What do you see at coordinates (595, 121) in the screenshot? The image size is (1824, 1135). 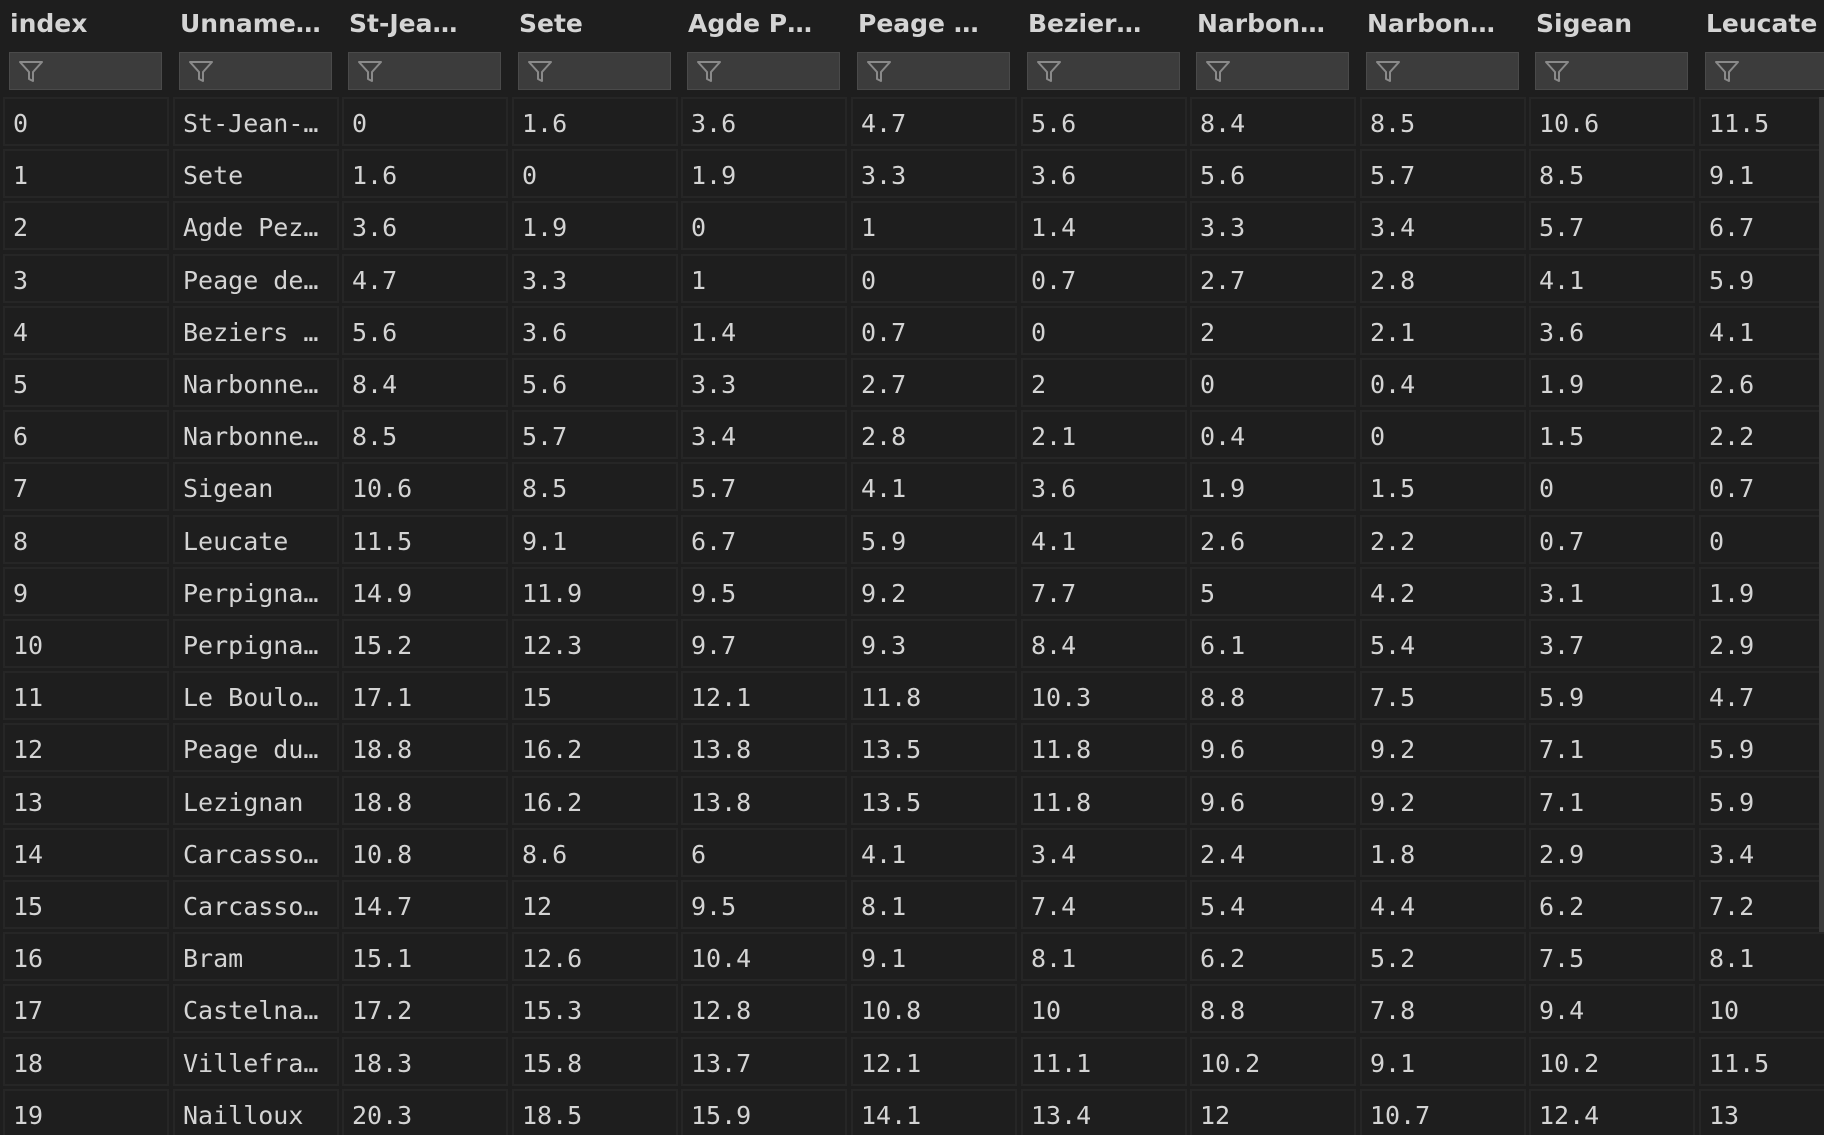 I see `table-cell: 1.6` at bounding box center [595, 121].